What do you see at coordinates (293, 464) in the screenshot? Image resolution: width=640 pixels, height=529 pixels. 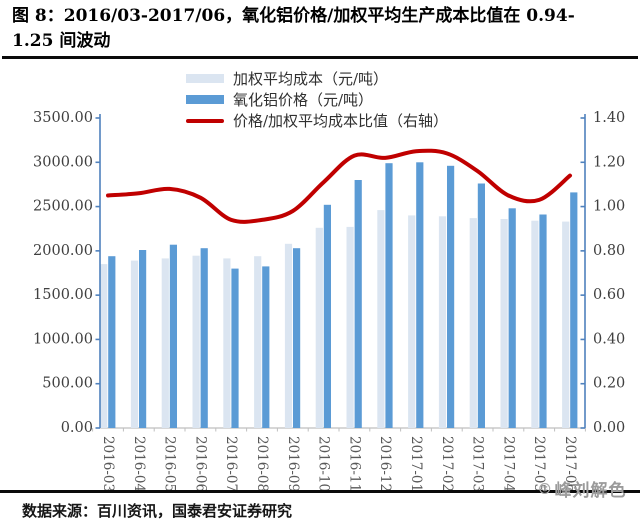 I see `x-axis-label: 2016-09` at bounding box center [293, 464].